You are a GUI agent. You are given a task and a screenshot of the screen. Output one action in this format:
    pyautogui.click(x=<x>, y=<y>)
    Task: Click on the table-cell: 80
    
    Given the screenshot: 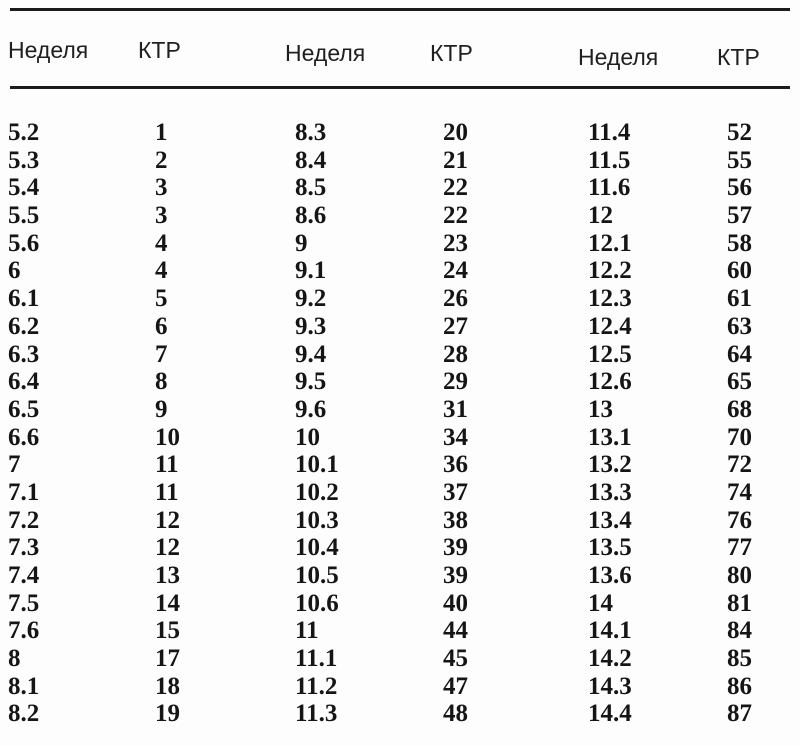 What is the action you would take?
    pyautogui.click(x=739, y=575)
    